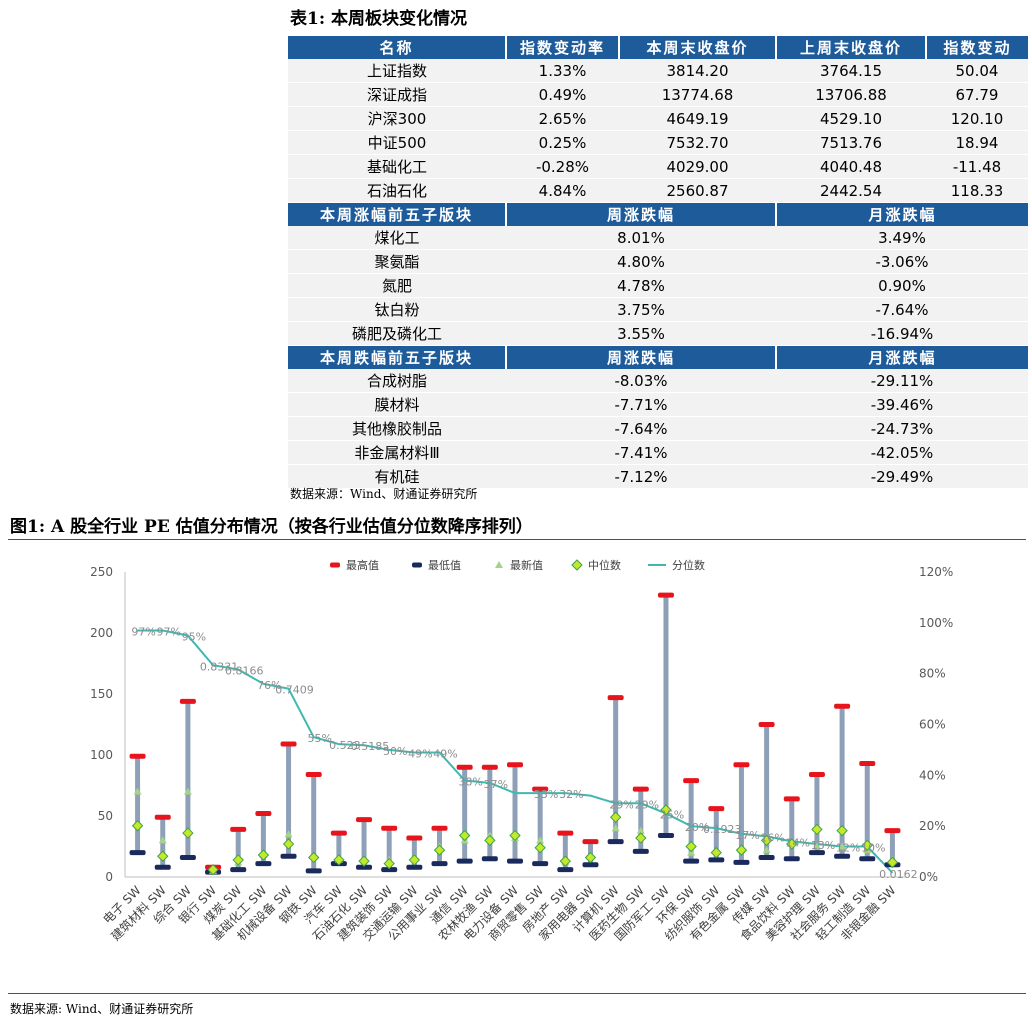 This screenshot has width=1032, height=1021. Describe the element at coordinates (697, 47) in the screenshot. I see `header-cell: 本周末收盘价` at that location.